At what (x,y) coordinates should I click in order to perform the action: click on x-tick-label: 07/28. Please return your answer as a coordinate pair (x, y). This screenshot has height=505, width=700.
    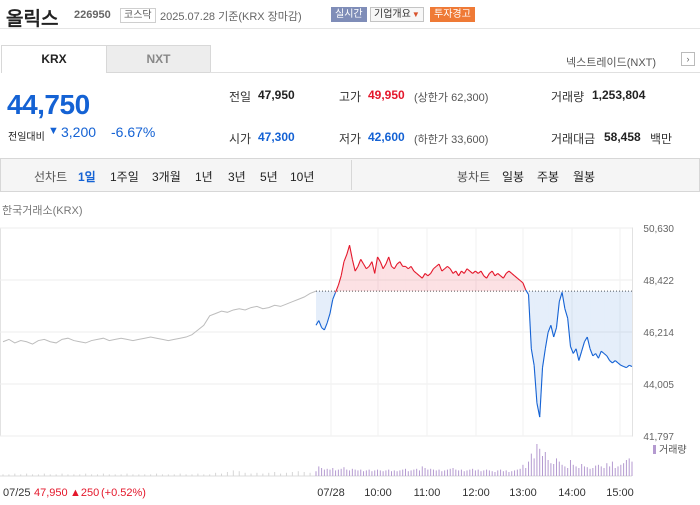
    Looking at the image, I should click on (331, 493).